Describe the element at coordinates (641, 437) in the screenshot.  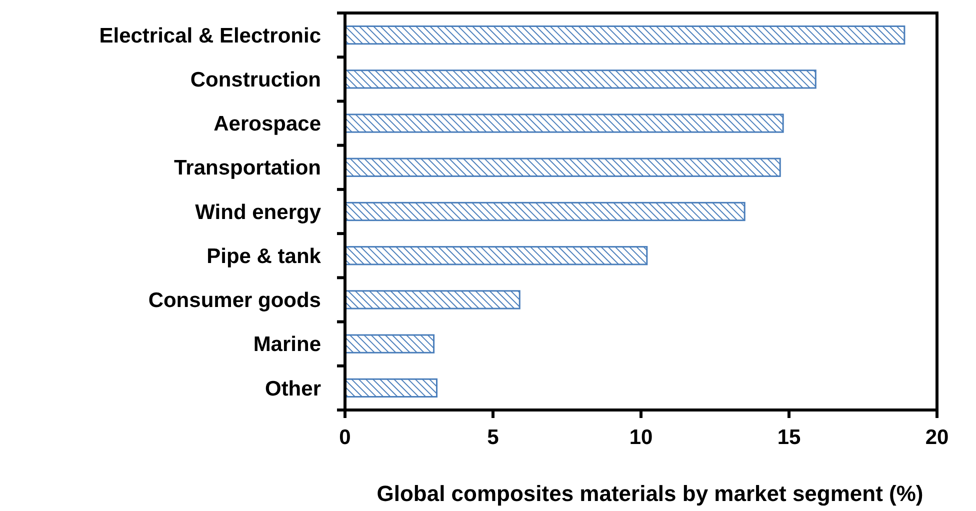
I see `x-tick-label: 10` at that location.